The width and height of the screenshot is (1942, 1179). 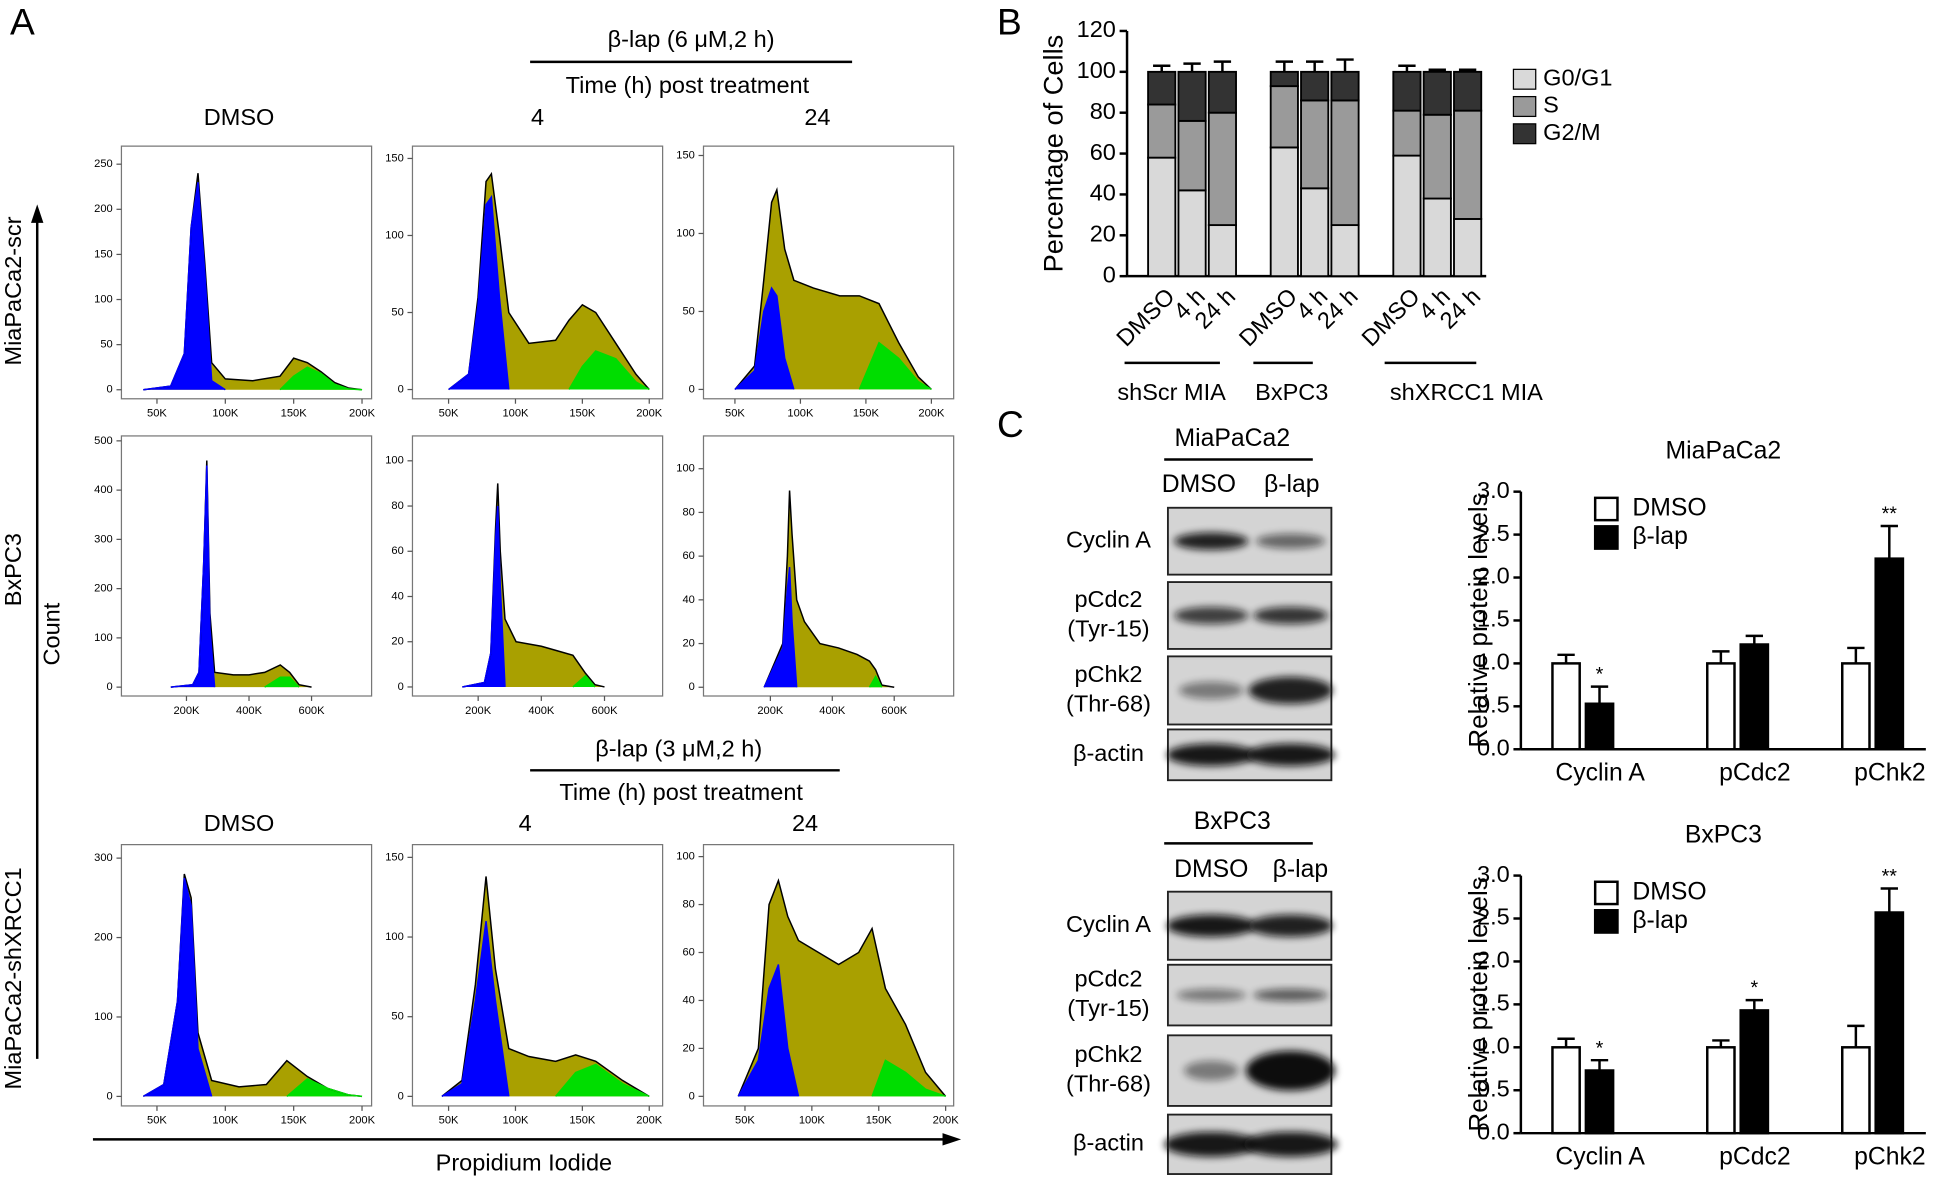 I want to click on blot-row-label: Cyclin A, so click(x=1108, y=924).